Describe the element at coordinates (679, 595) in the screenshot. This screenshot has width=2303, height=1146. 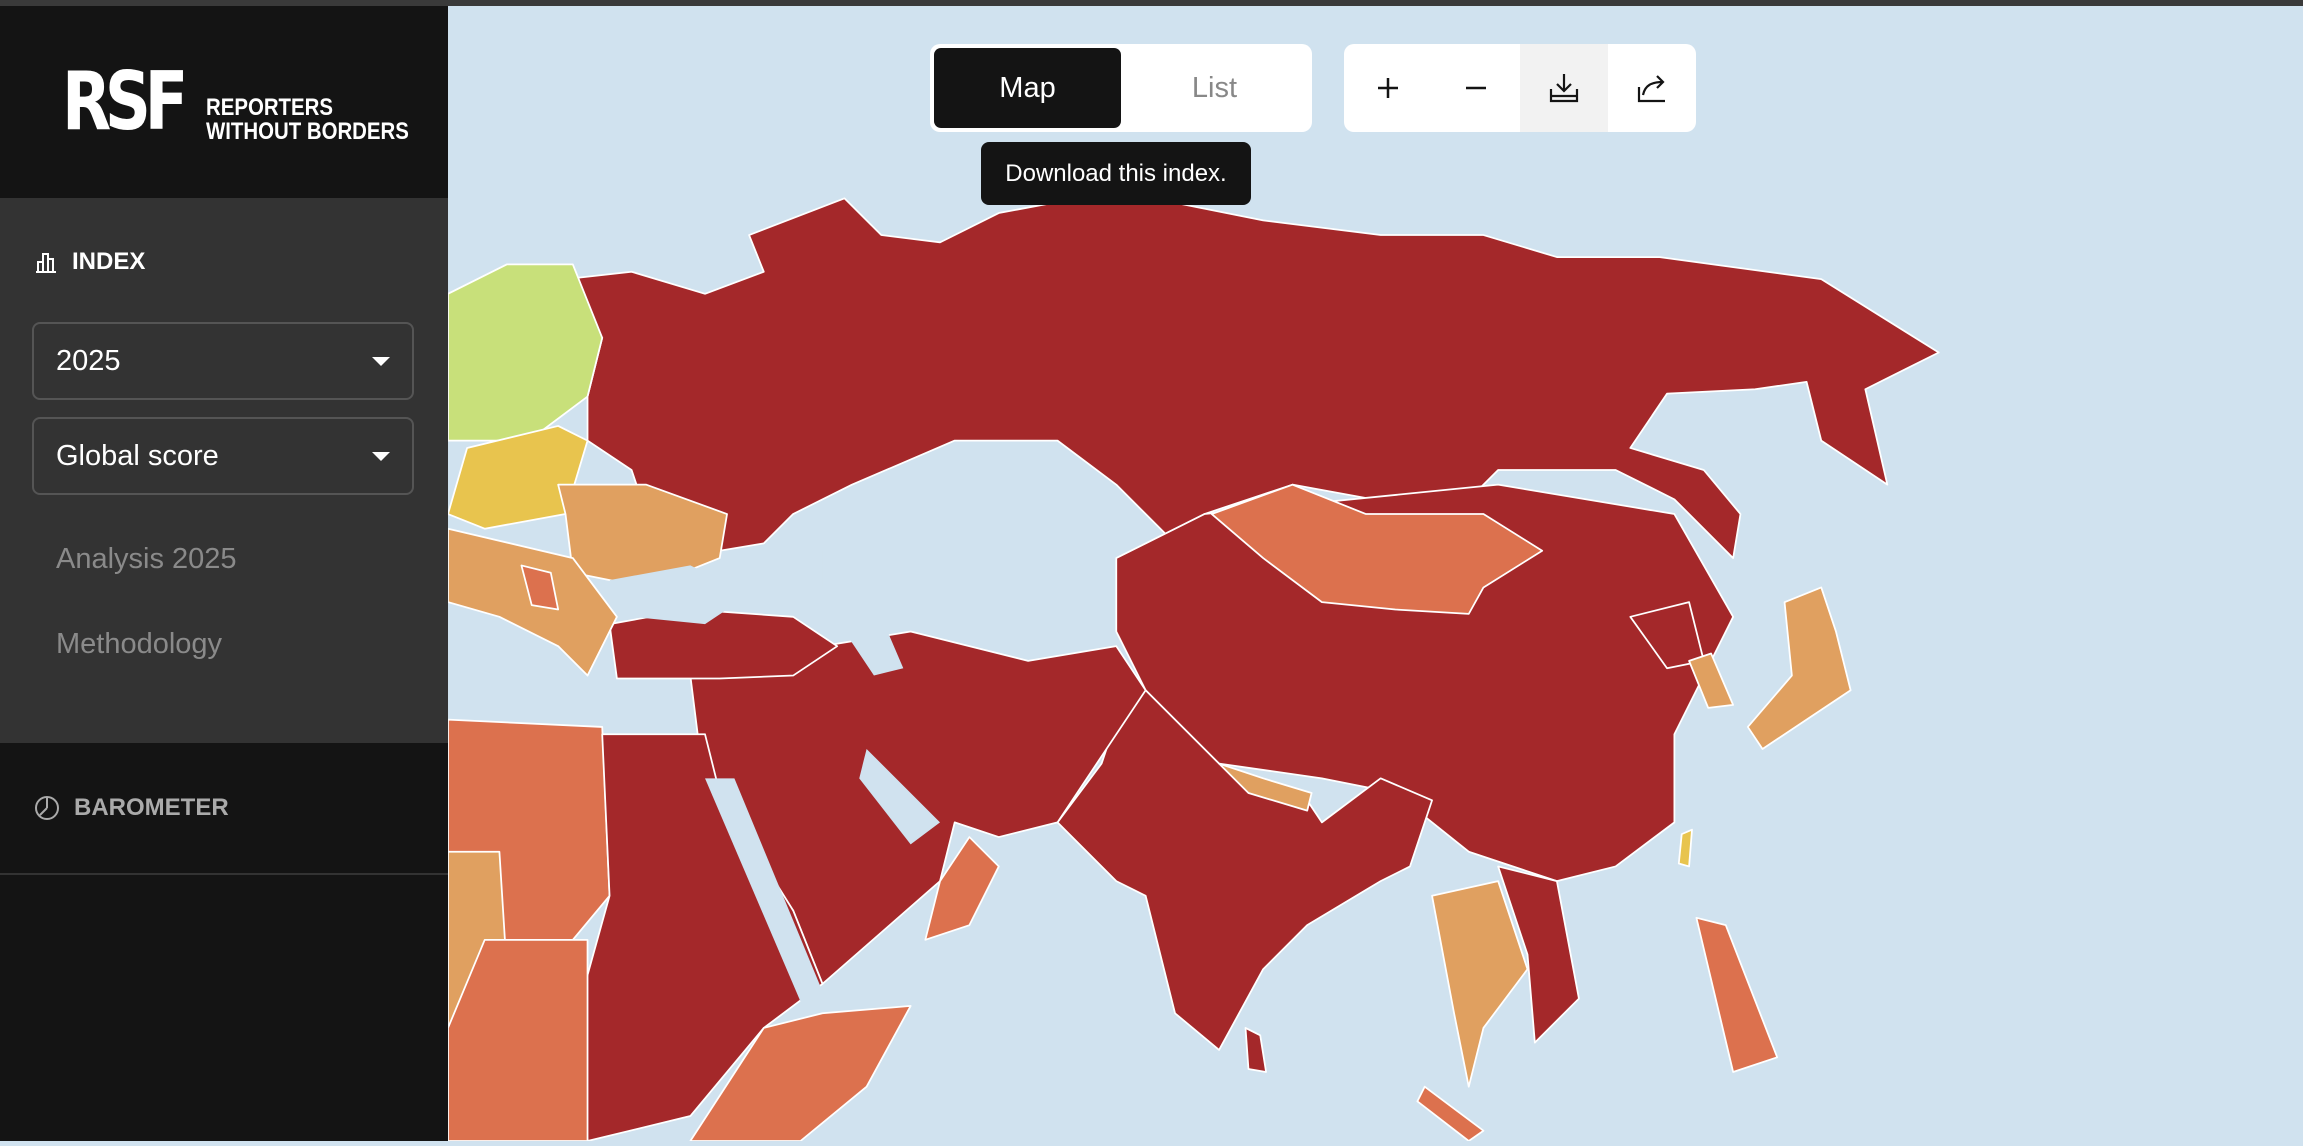
I see `black-sea` at that location.